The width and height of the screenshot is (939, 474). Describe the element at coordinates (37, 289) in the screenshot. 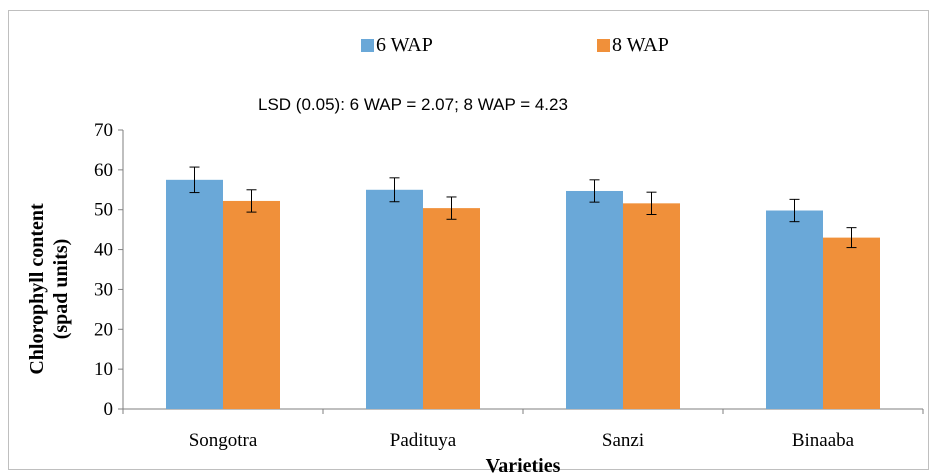

I see `y-axis-title-line1: Chlorophyll content` at that location.